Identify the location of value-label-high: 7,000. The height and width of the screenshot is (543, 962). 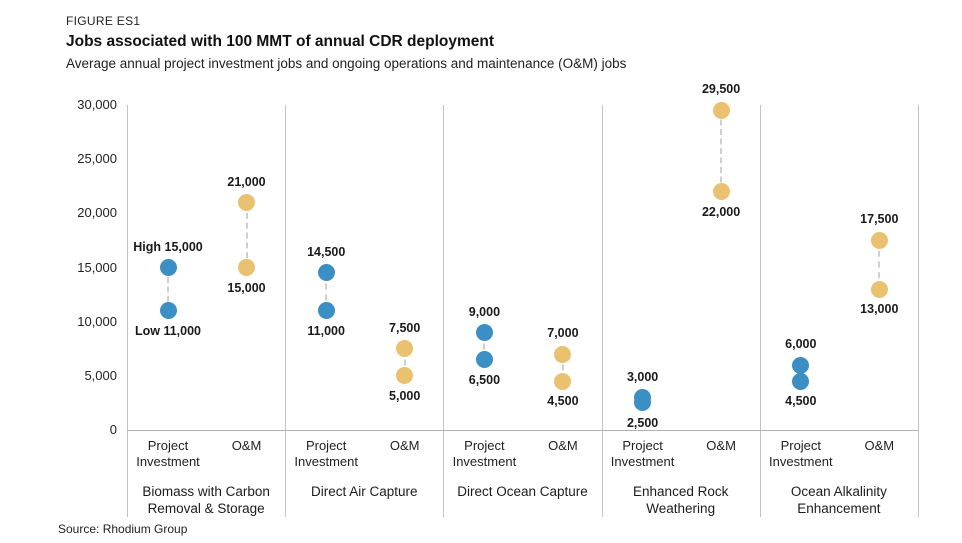
(563, 333).